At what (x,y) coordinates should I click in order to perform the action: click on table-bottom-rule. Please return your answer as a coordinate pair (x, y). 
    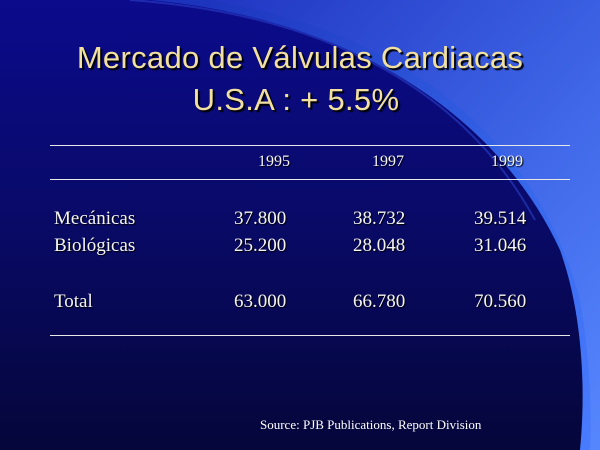
    Looking at the image, I should click on (310, 335).